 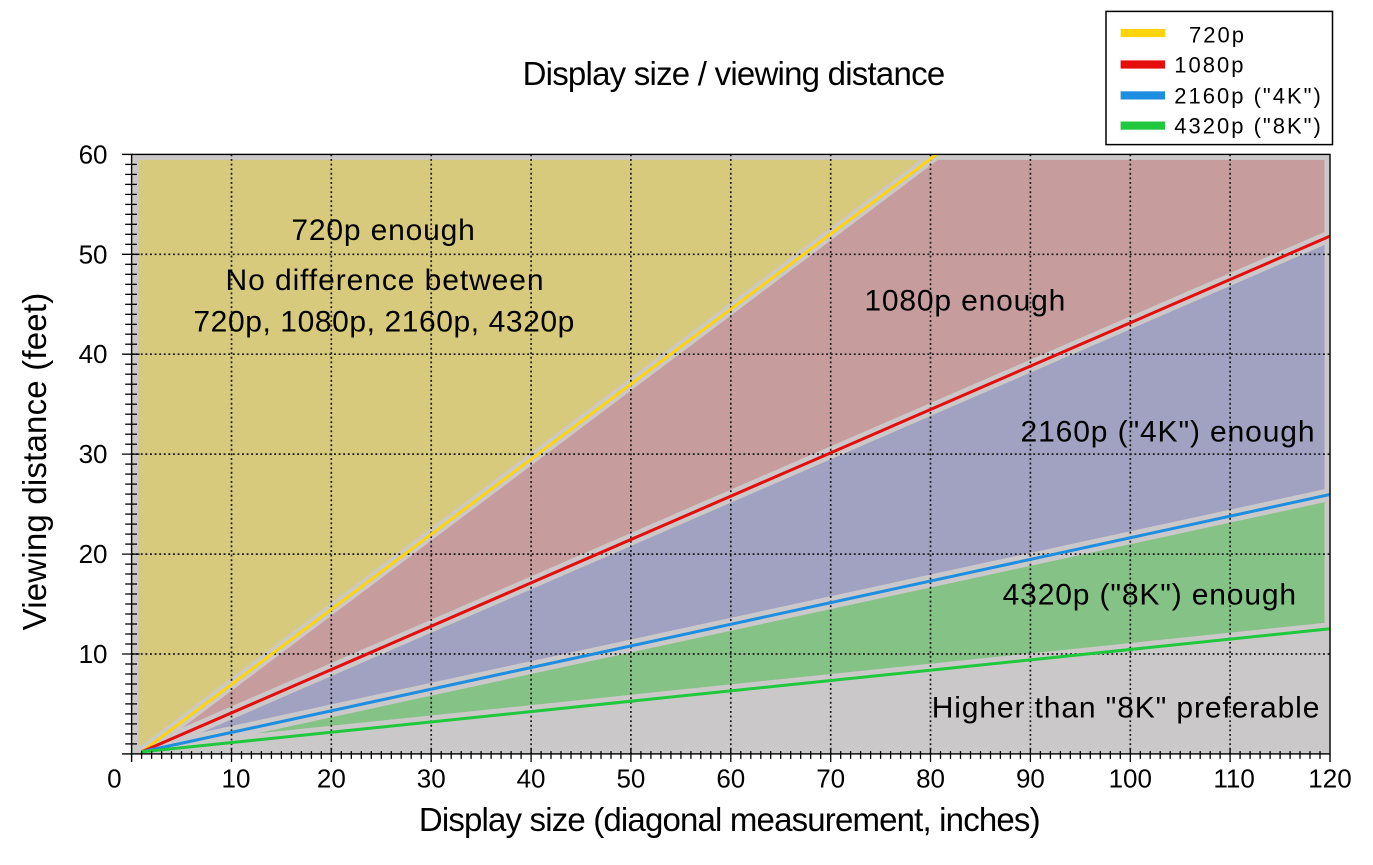 I want to click on svg-text: 80, so click(x=930, y=779).